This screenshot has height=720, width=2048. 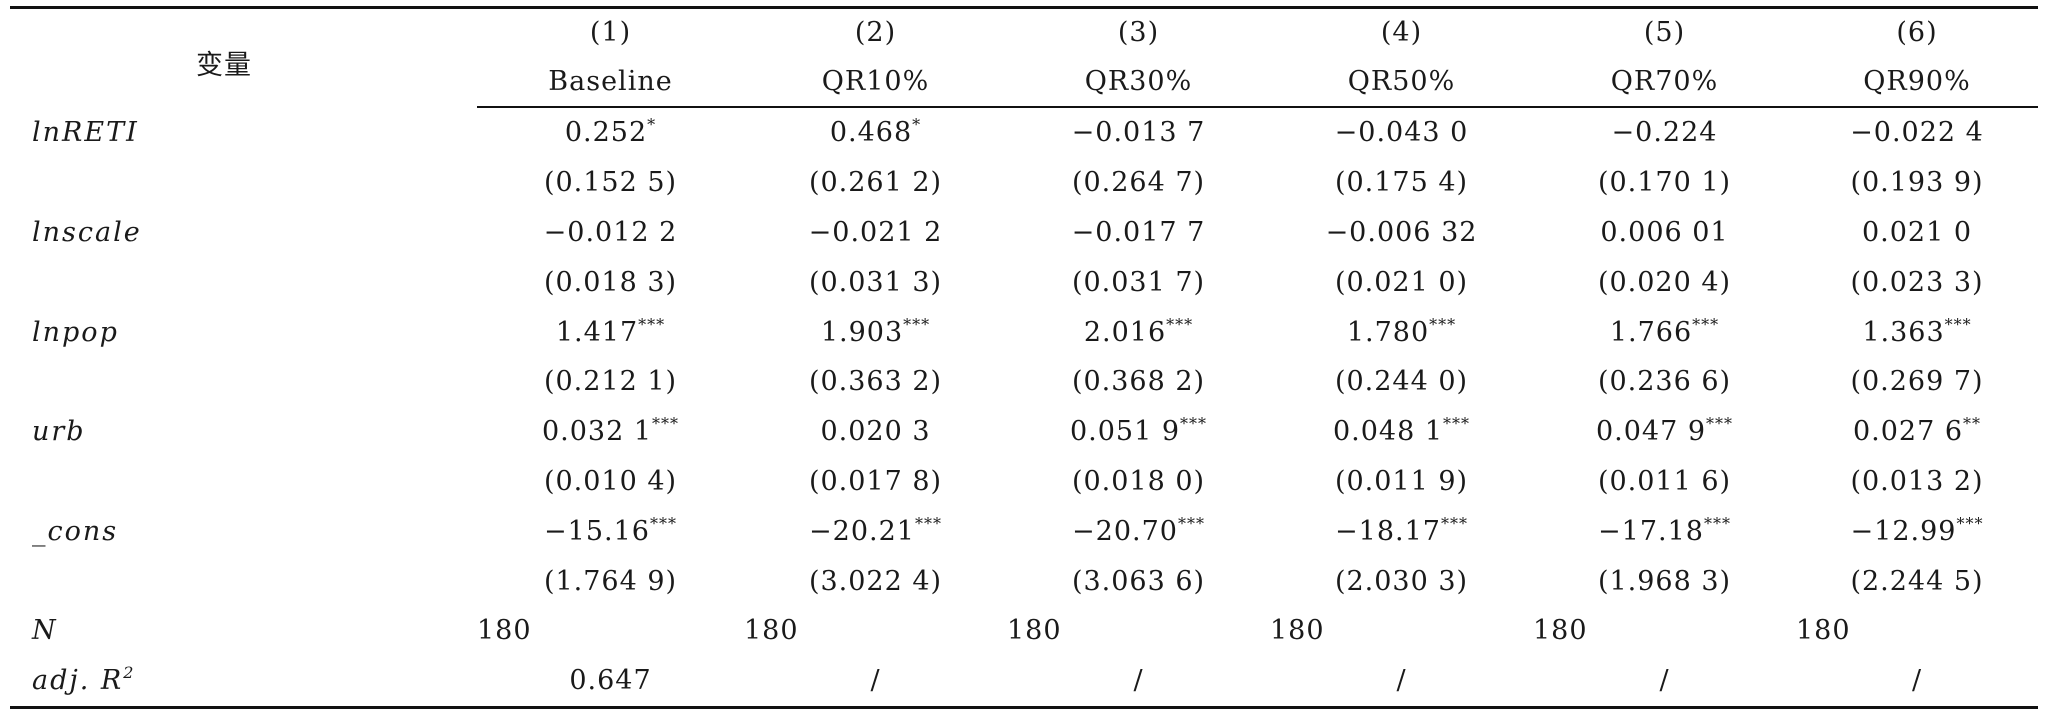 What do you see at coordinates (606, 133) in the screenshot?
I see `value-text: 0.252` at bounding box center [606, 133].